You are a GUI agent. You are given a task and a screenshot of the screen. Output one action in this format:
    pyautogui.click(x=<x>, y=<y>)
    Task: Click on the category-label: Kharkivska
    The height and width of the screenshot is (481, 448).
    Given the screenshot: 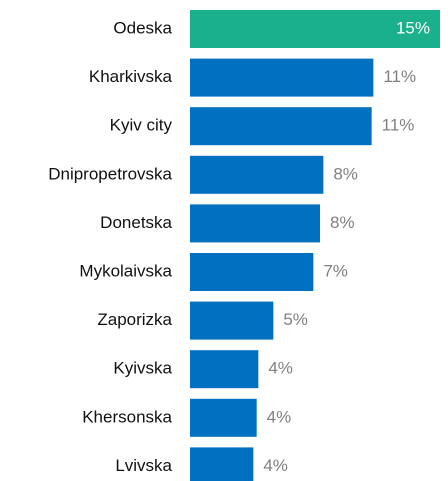 What is the action you would take?
    pyautogui.click(x=131, y=76)
    